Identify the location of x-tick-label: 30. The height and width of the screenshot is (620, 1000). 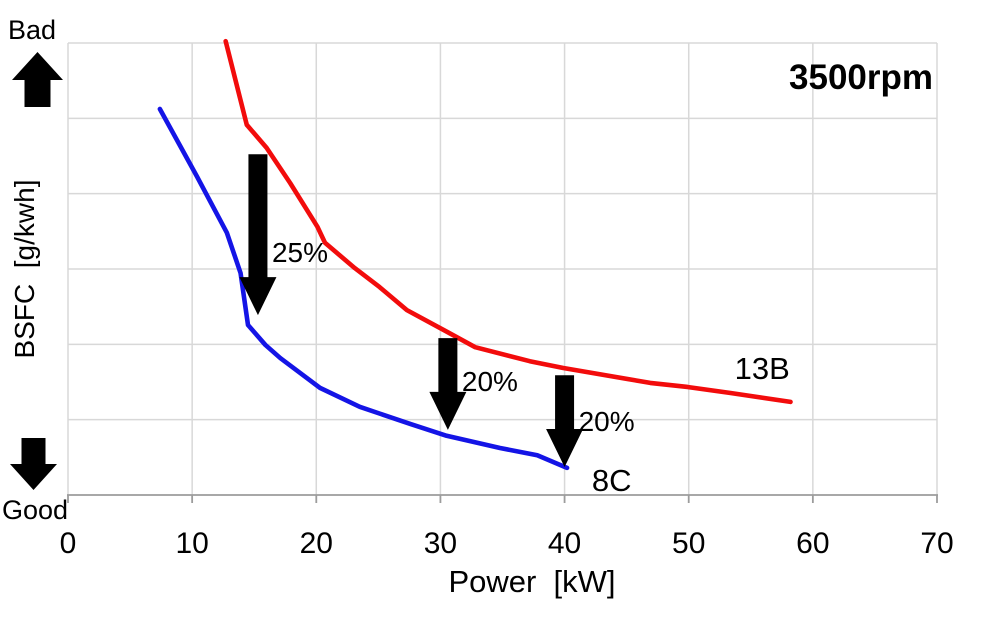
(440, 543).